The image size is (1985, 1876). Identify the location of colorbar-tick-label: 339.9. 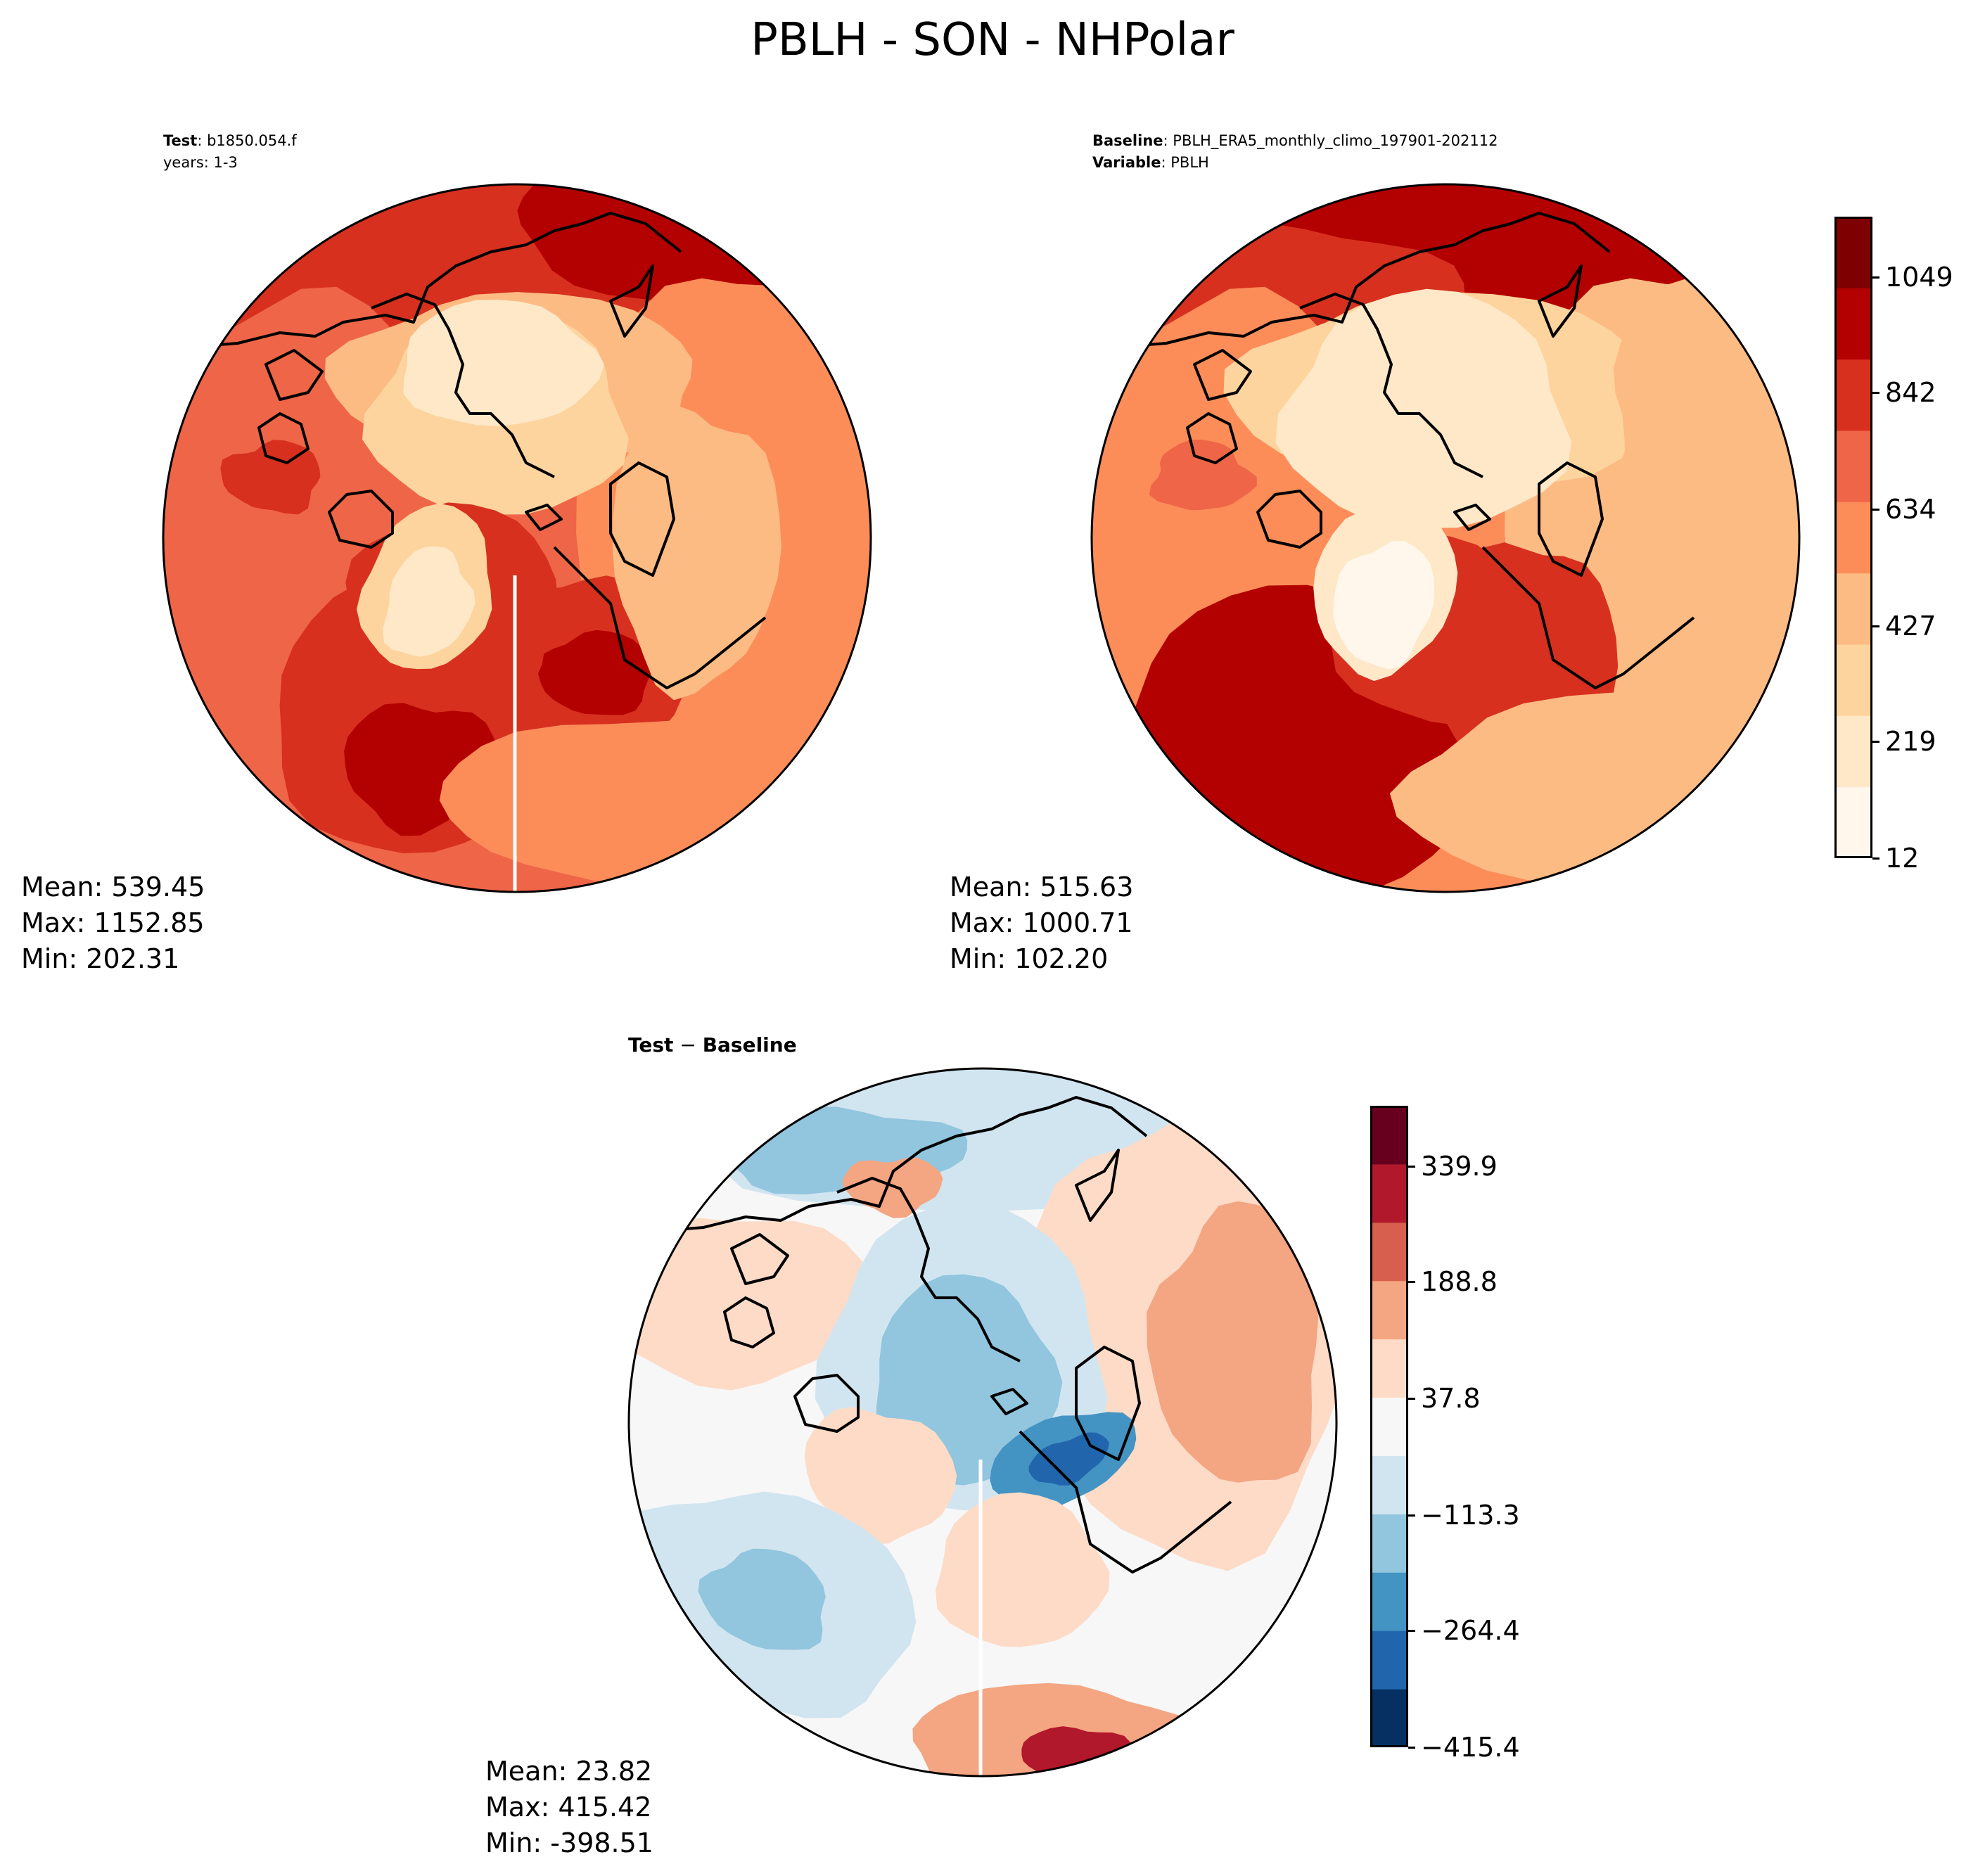
(1460, 1166).